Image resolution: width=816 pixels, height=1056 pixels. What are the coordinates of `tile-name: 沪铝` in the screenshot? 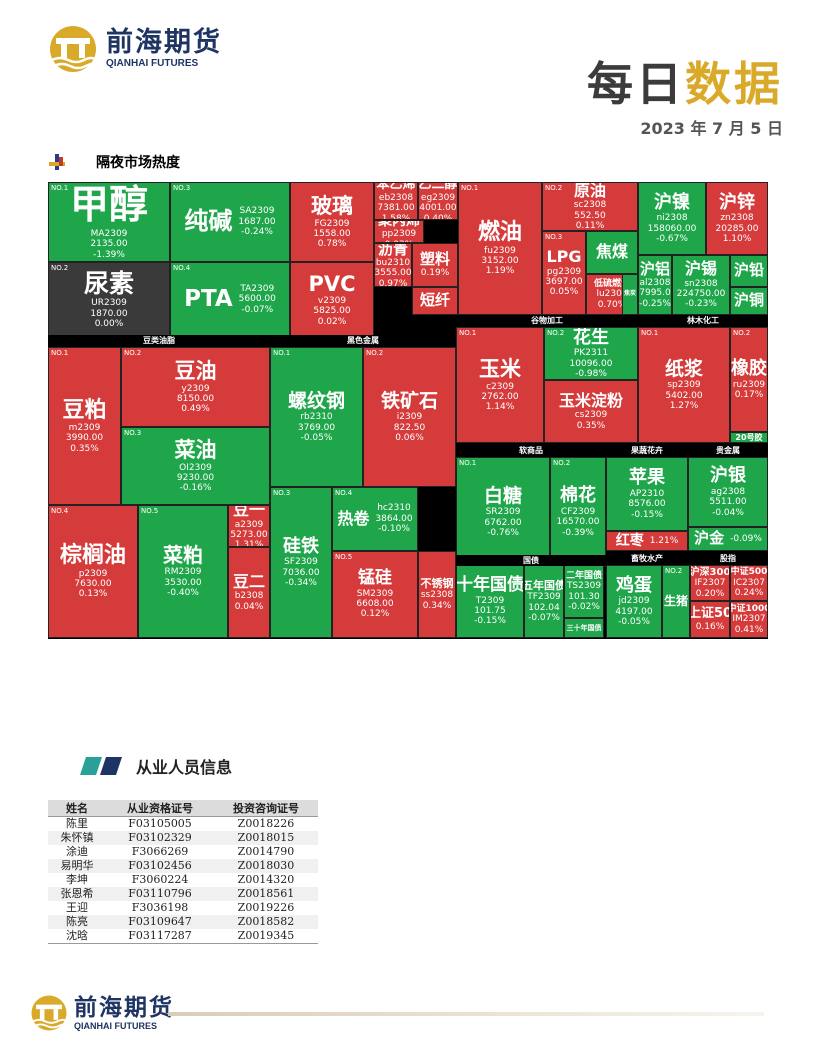 It's located at (654, 268).